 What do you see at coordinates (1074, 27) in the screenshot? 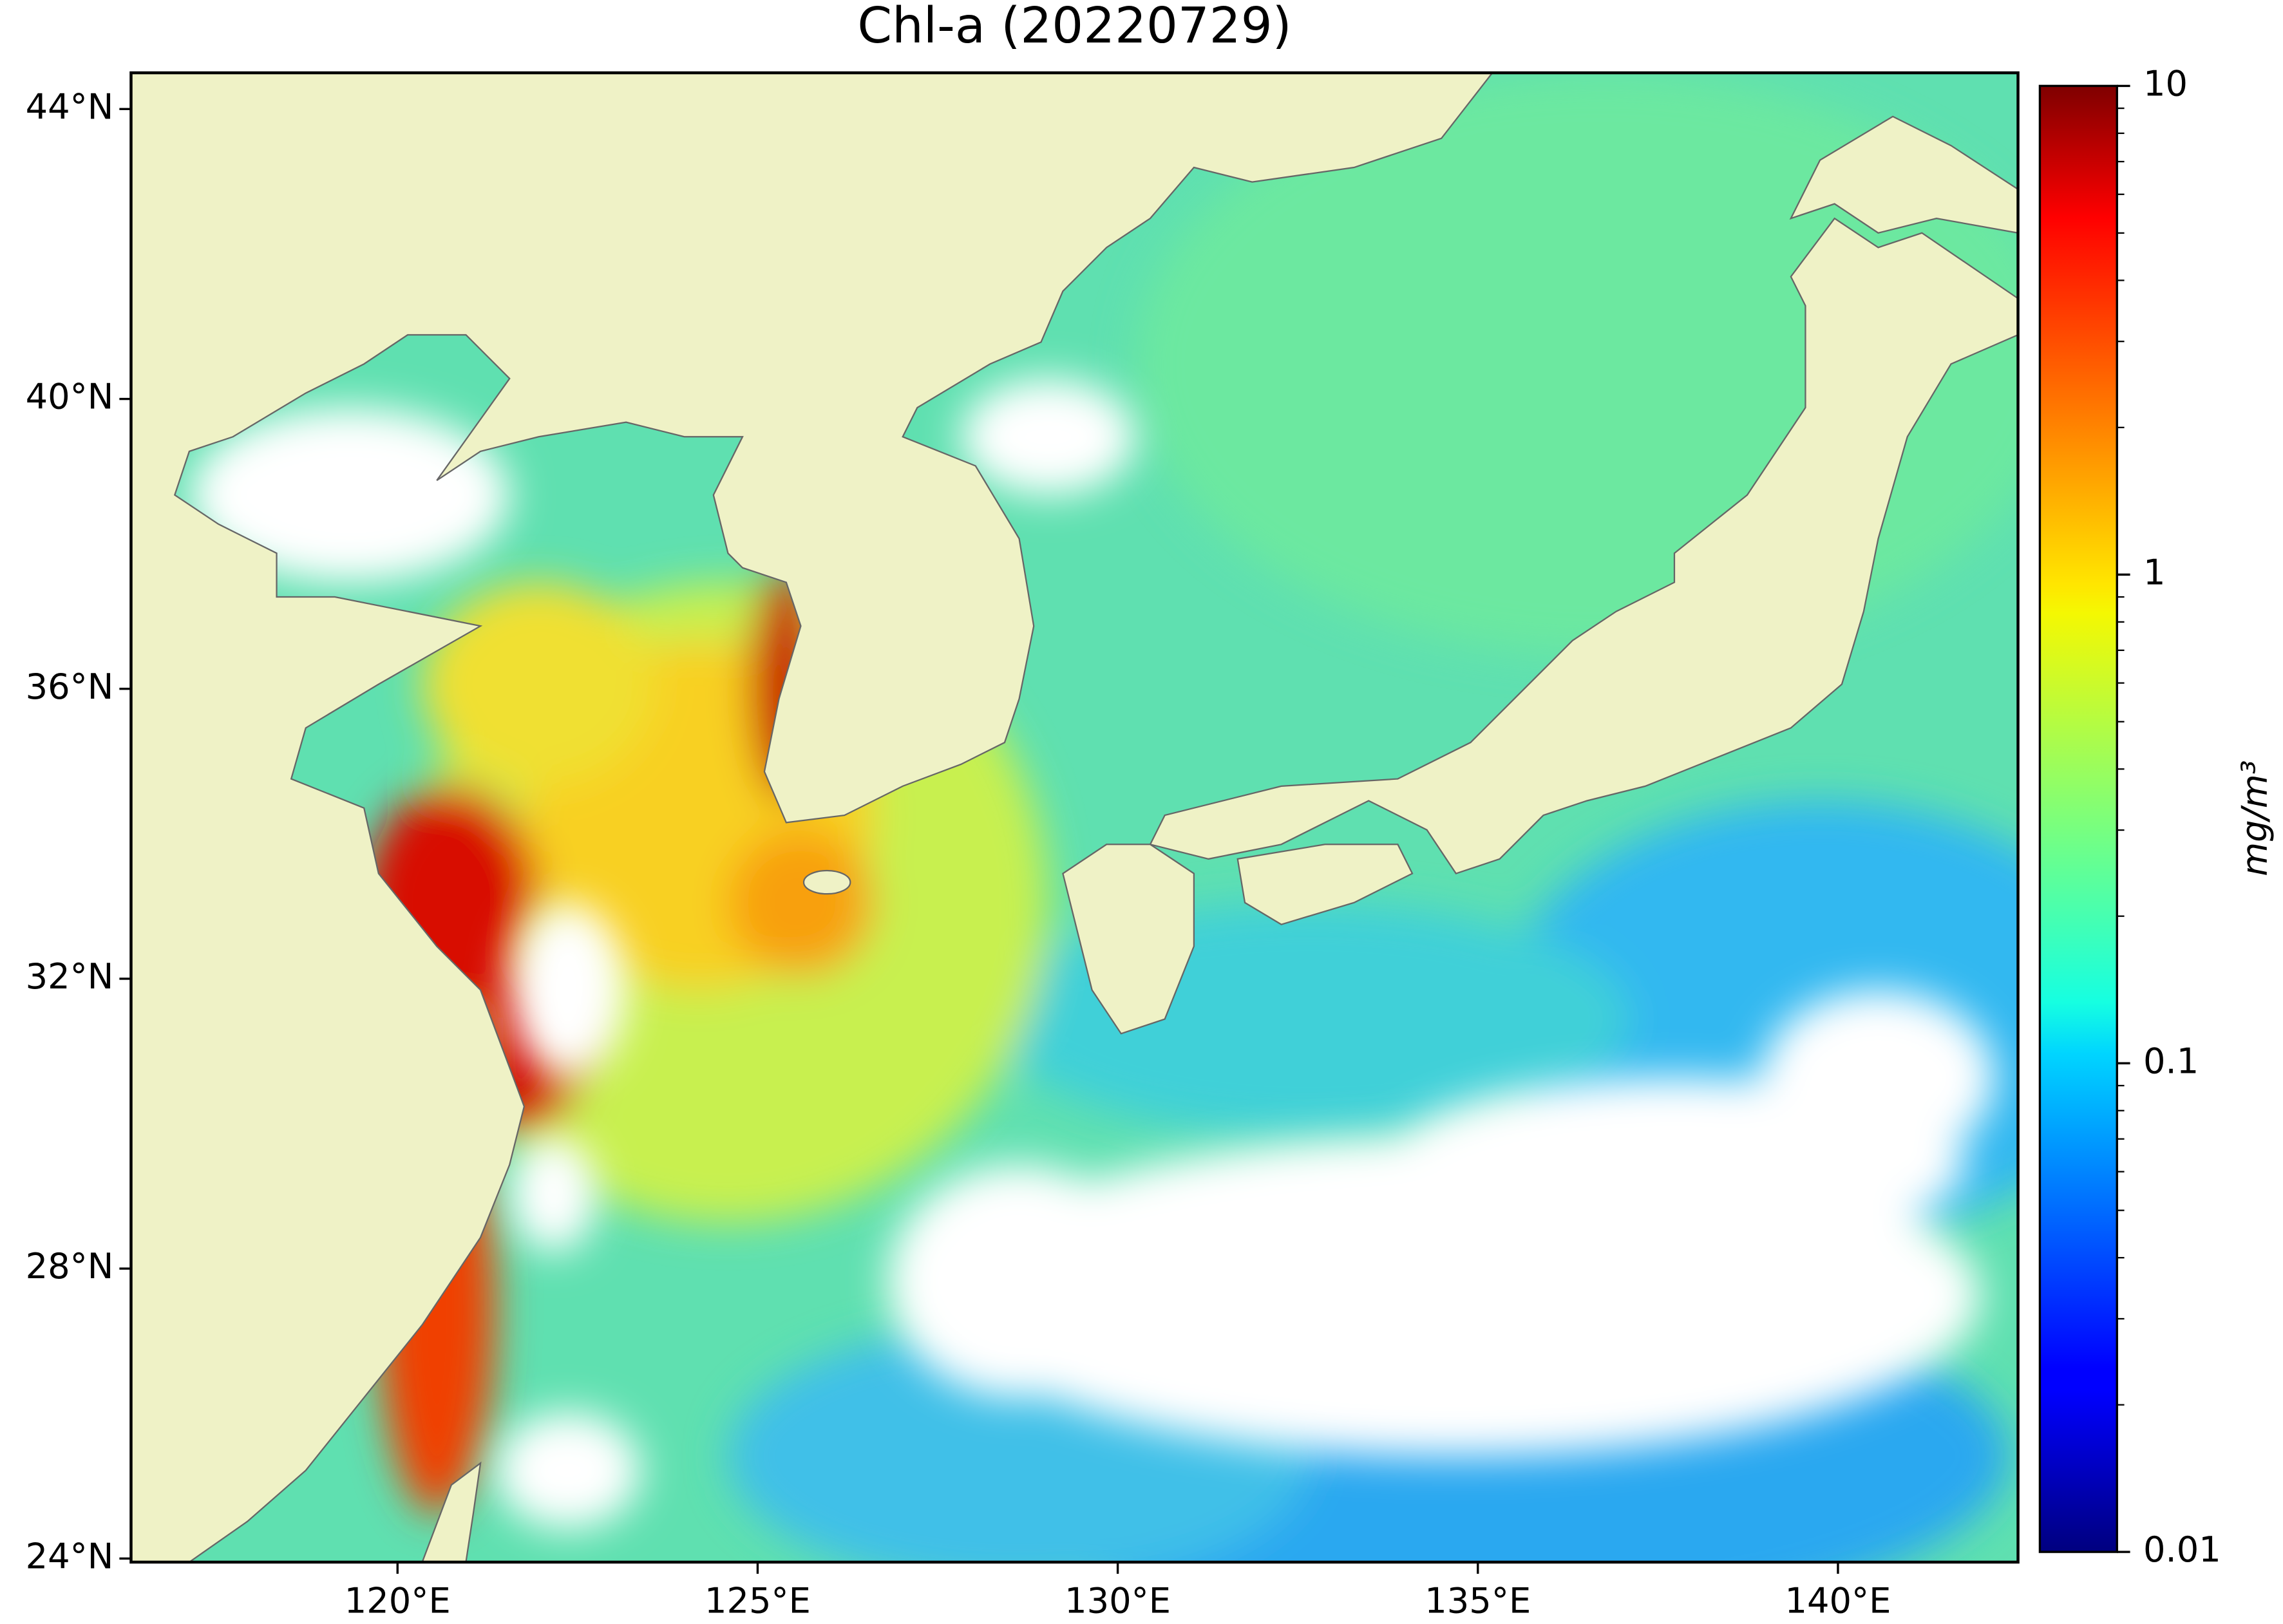
I see `chart-title: Chl-a (20220729)` at bounding box center [1074, 27].